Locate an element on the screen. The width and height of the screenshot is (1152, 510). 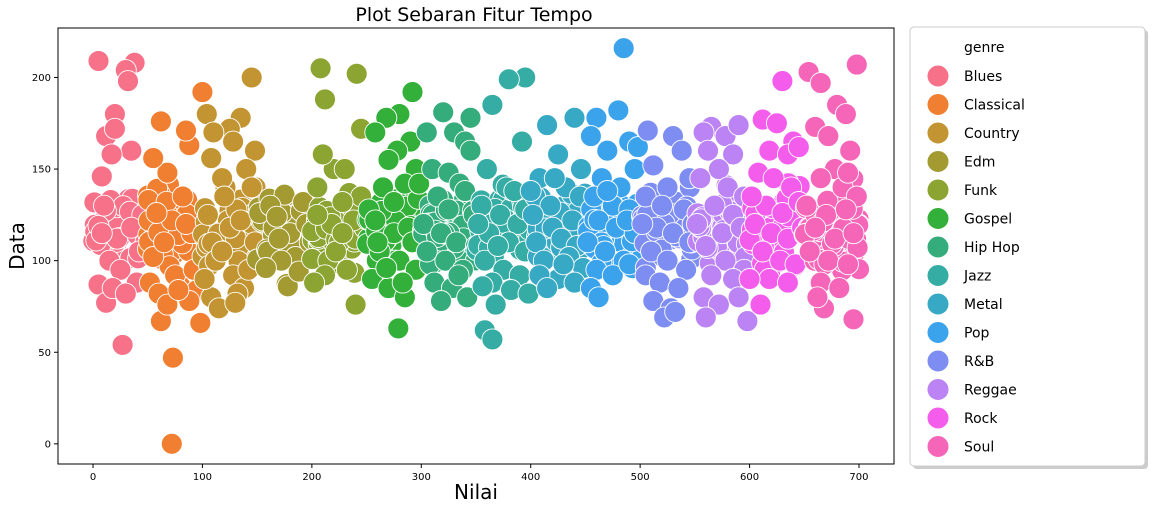
x-axis-label: Nilai is located at coordinates (476, 492).